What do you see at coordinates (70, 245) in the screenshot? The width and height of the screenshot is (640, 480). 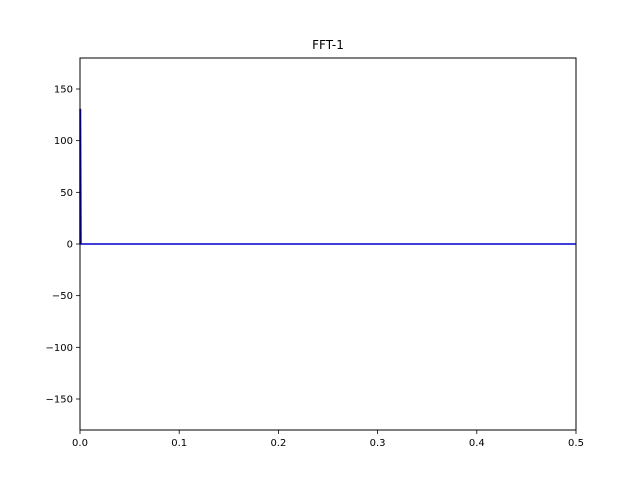 I see `y-tick-label: 0` at bounding box center [70, 245].